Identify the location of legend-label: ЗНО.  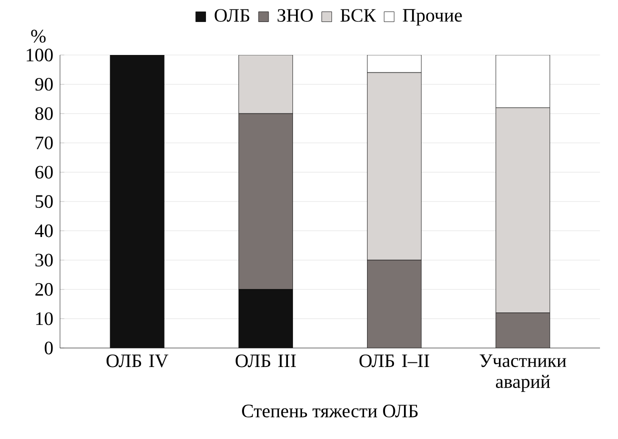
(295, 15).